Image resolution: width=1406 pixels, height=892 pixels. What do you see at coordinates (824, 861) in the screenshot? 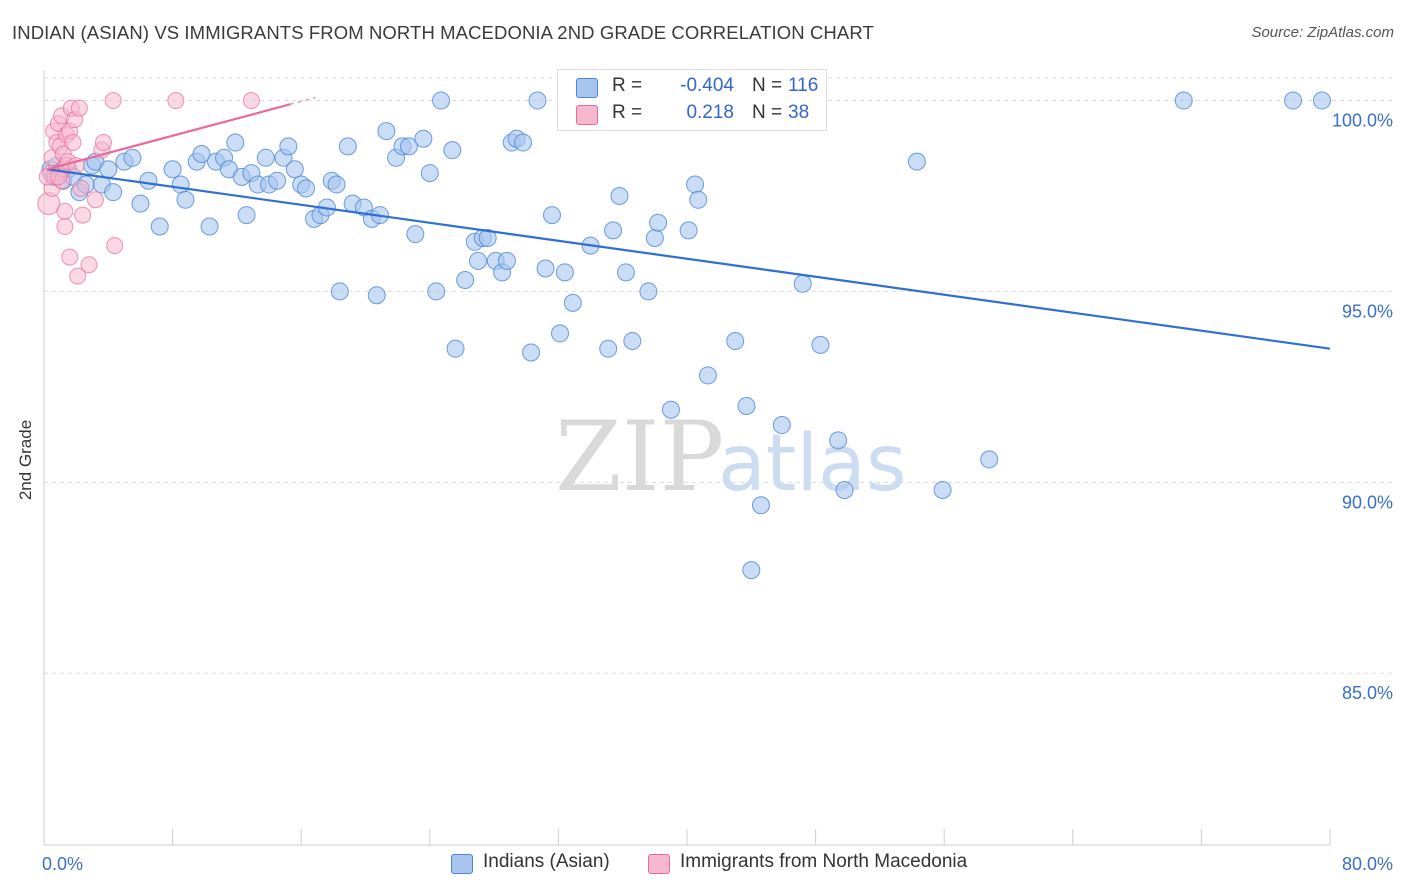
I see `legend-label-macedonia: Immigrants from North Macedonia` at bounding box center [824, 861].